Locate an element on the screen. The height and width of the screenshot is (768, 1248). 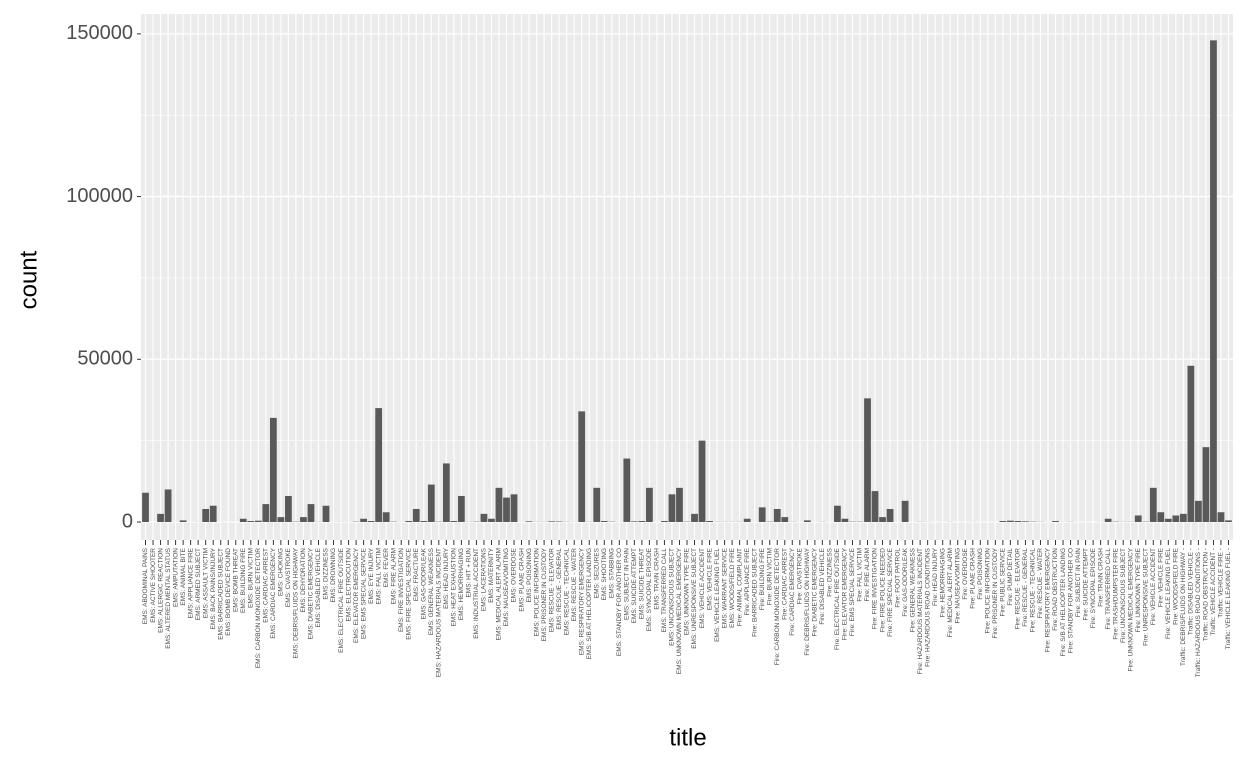
x-tick-label: Fire: HAZARDOUS MATERIALS INCIDENT is located at coordinates (920, 611).